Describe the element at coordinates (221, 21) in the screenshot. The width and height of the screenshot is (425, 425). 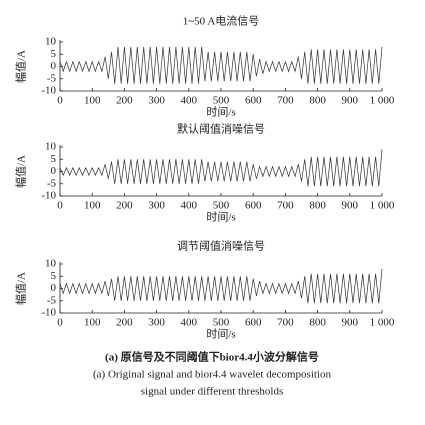
I see `chart-title: 1~50 A电流信号` at that location.